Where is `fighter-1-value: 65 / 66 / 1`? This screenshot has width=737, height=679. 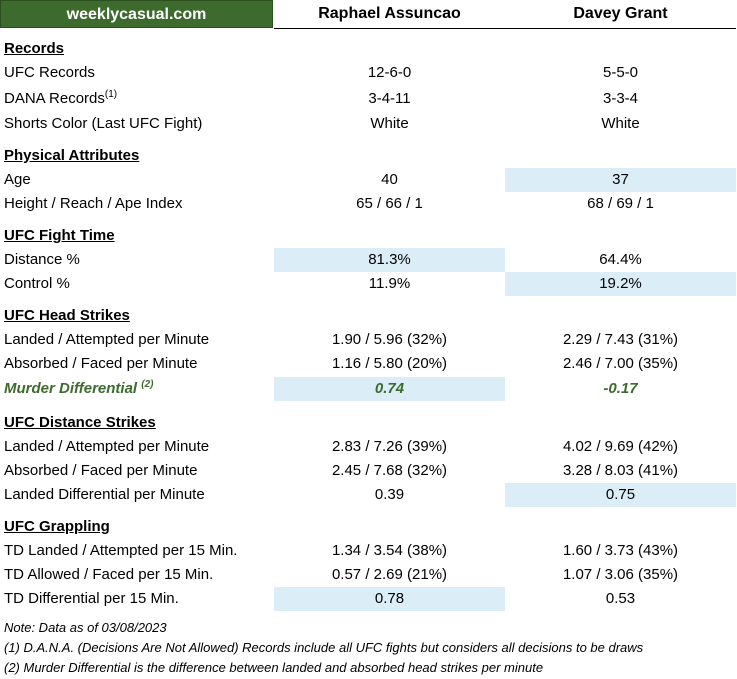 fighter-1-value: 65 / 66 / 1 is located at coordinates (389, 203).